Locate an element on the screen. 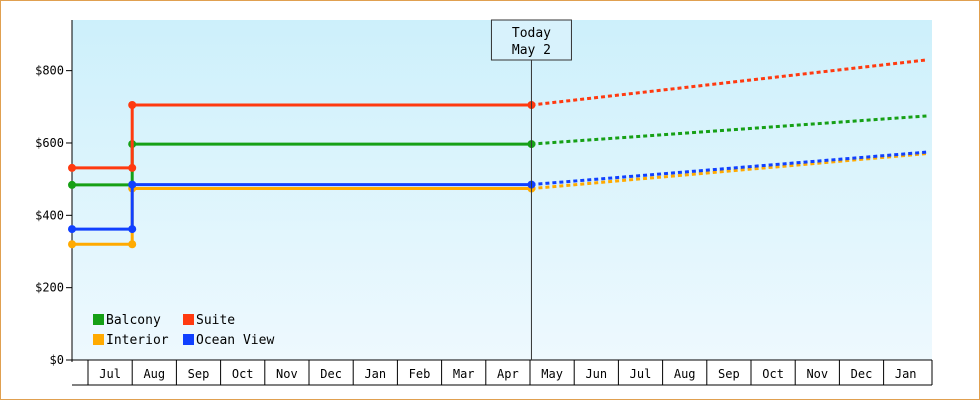  x-tick-label: Jun is located at coordinates (596, 374).